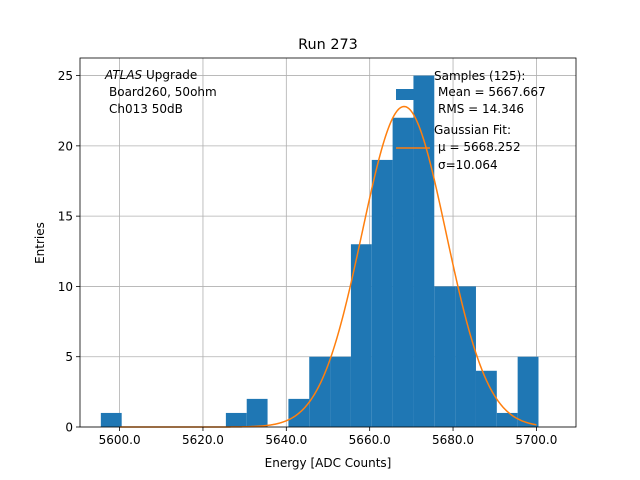 The image size is (640, 480). I want to click on x-tick-label-3: 5660.0, so click(370, 440).